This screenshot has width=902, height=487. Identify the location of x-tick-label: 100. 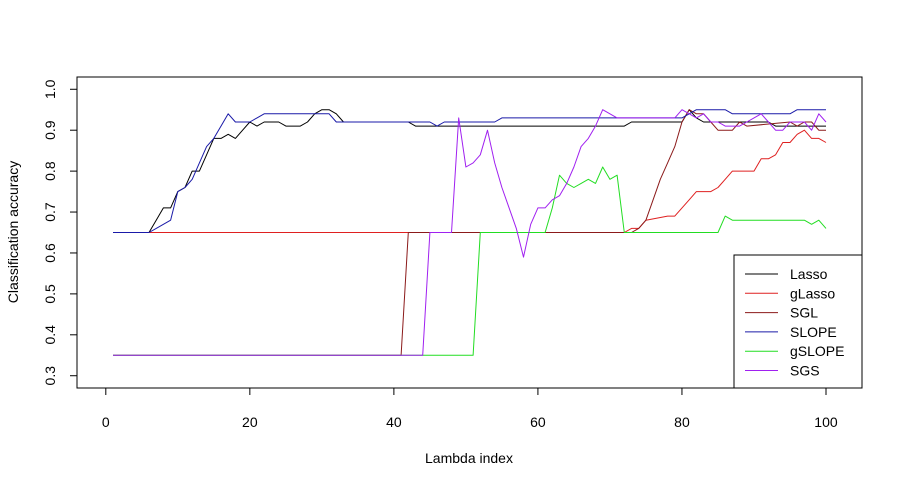
(826, 422).